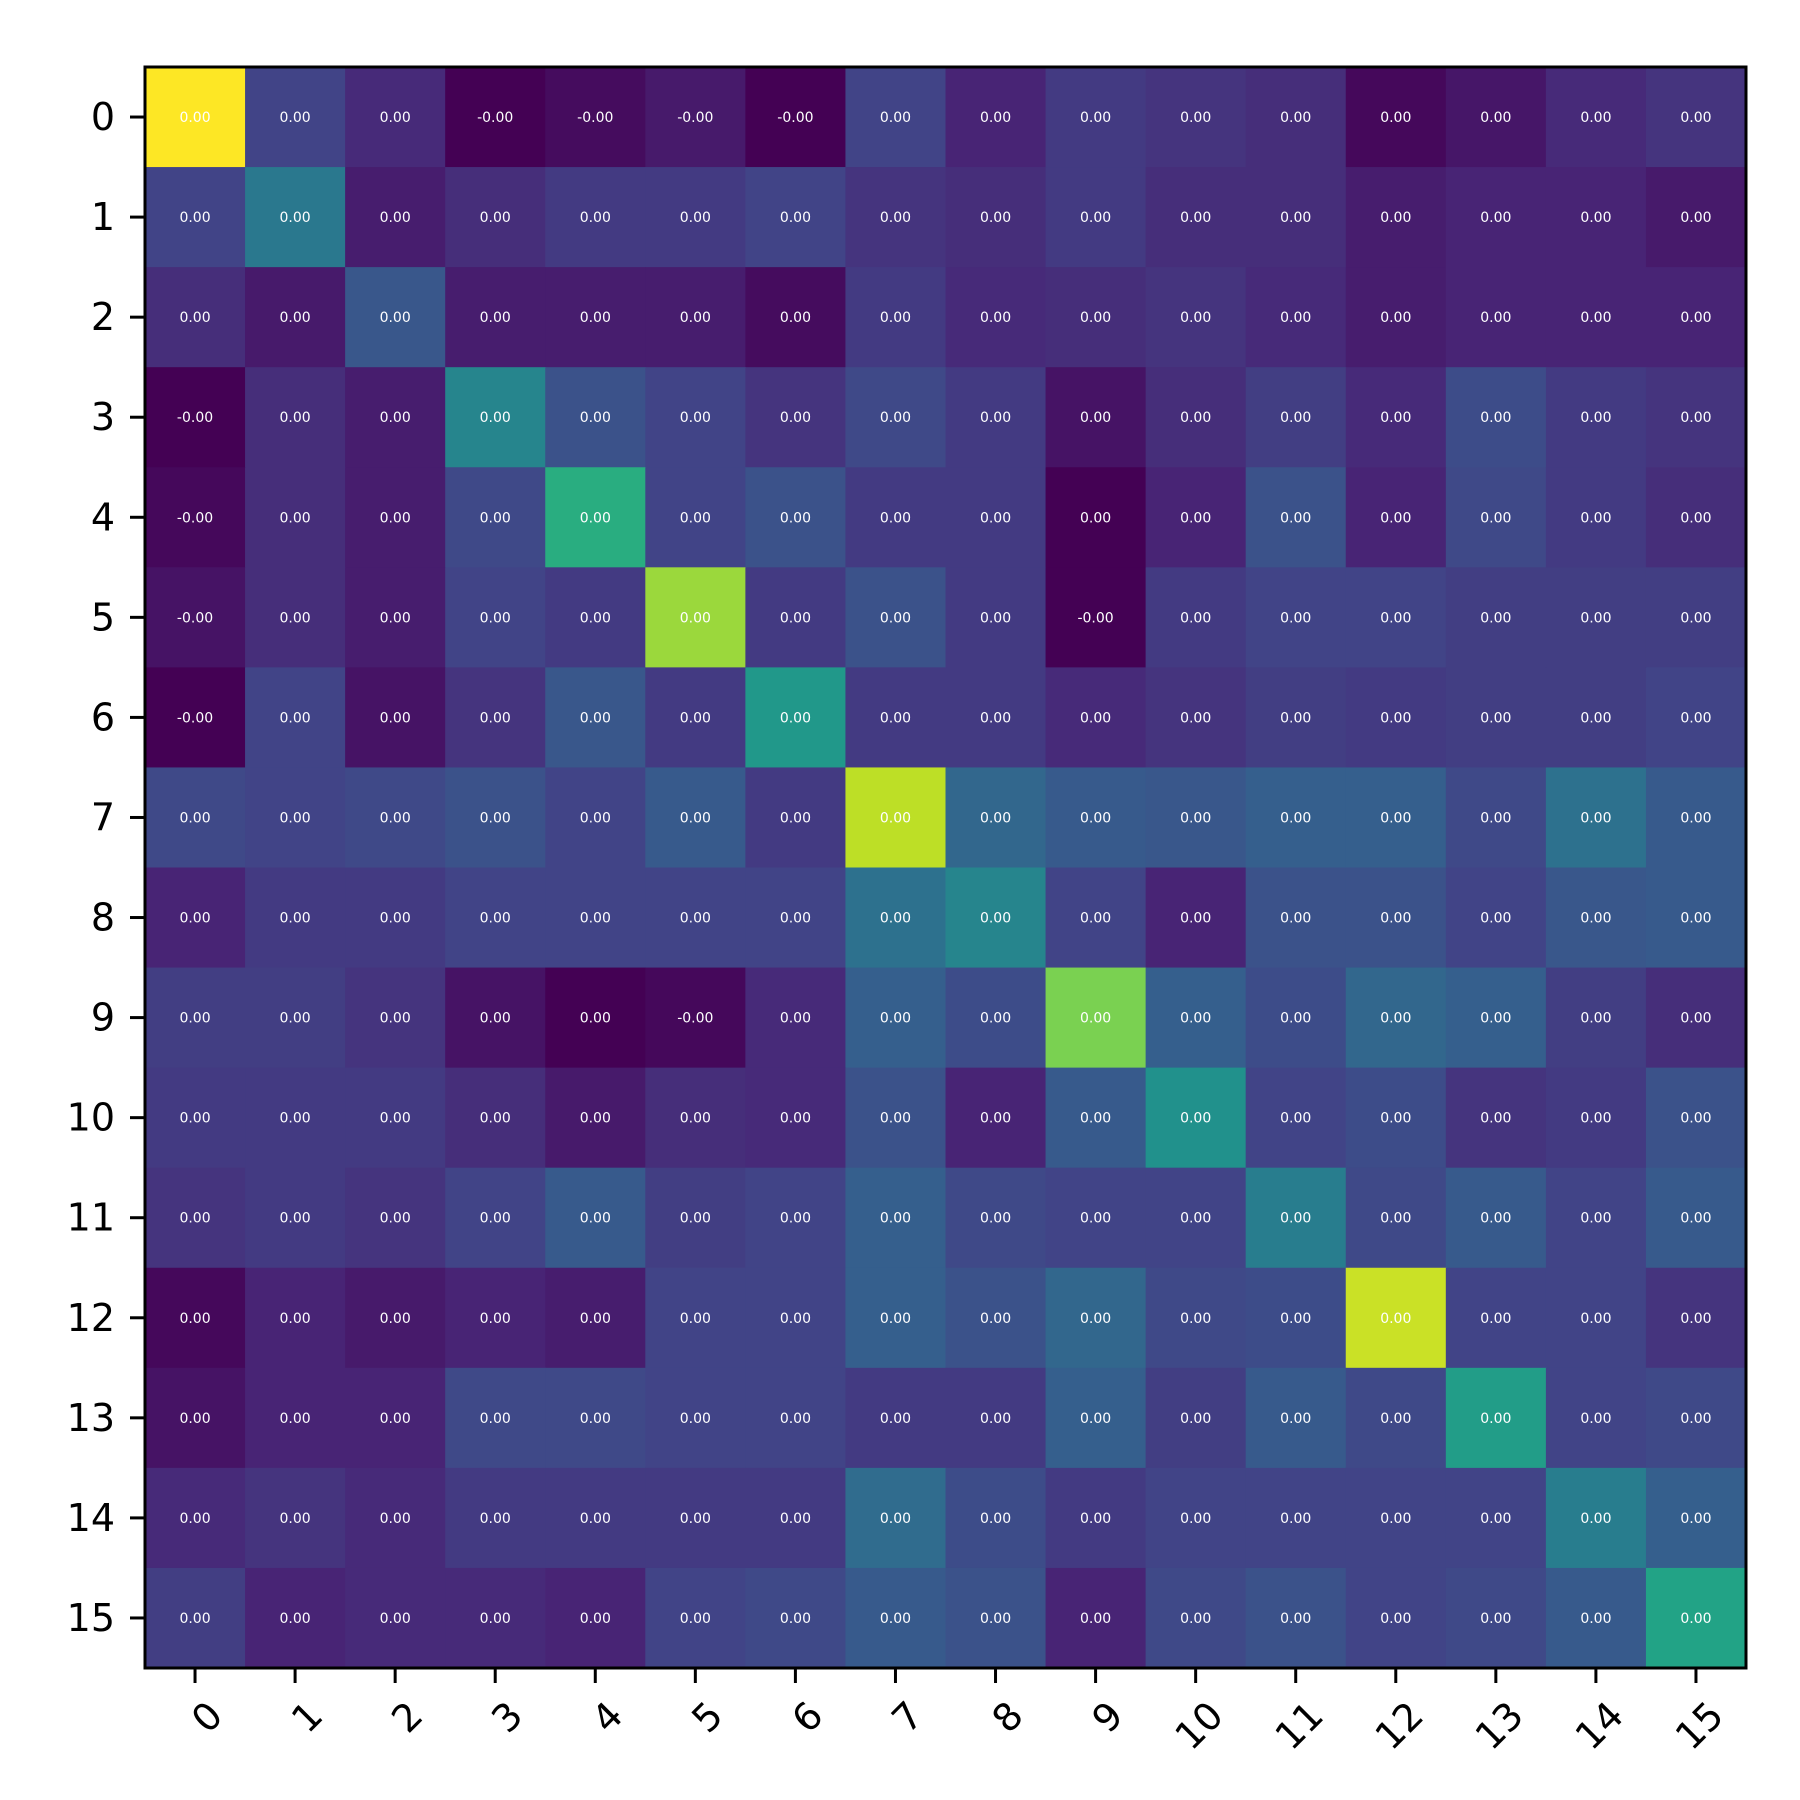 The width and height of the screenshot is (1800, 1800). I want to click on y-tick-label: 11, so click(91, 1218).